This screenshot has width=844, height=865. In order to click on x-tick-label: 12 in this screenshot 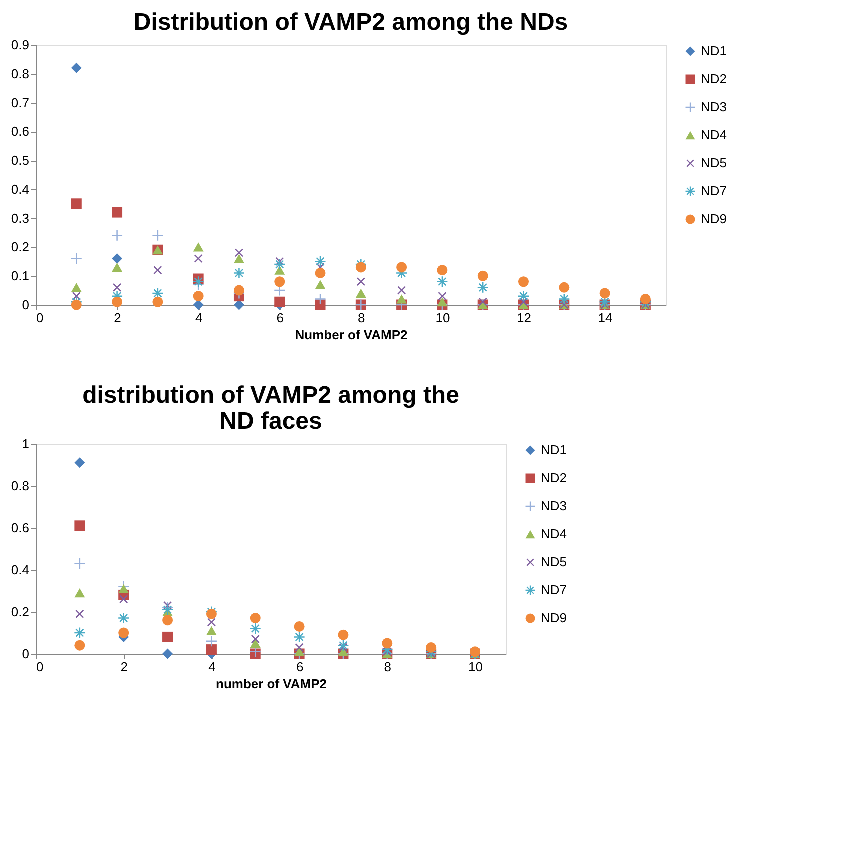, I will do `click(524, 318)`.